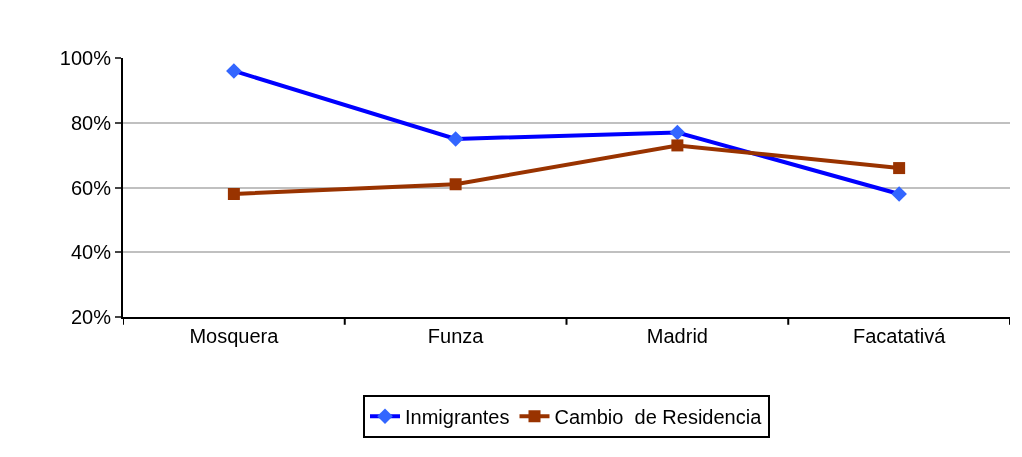 The height and width of the screenshot is (457, 1022). I want to click on legend-label: Inmigrantes, so click(457, 417).